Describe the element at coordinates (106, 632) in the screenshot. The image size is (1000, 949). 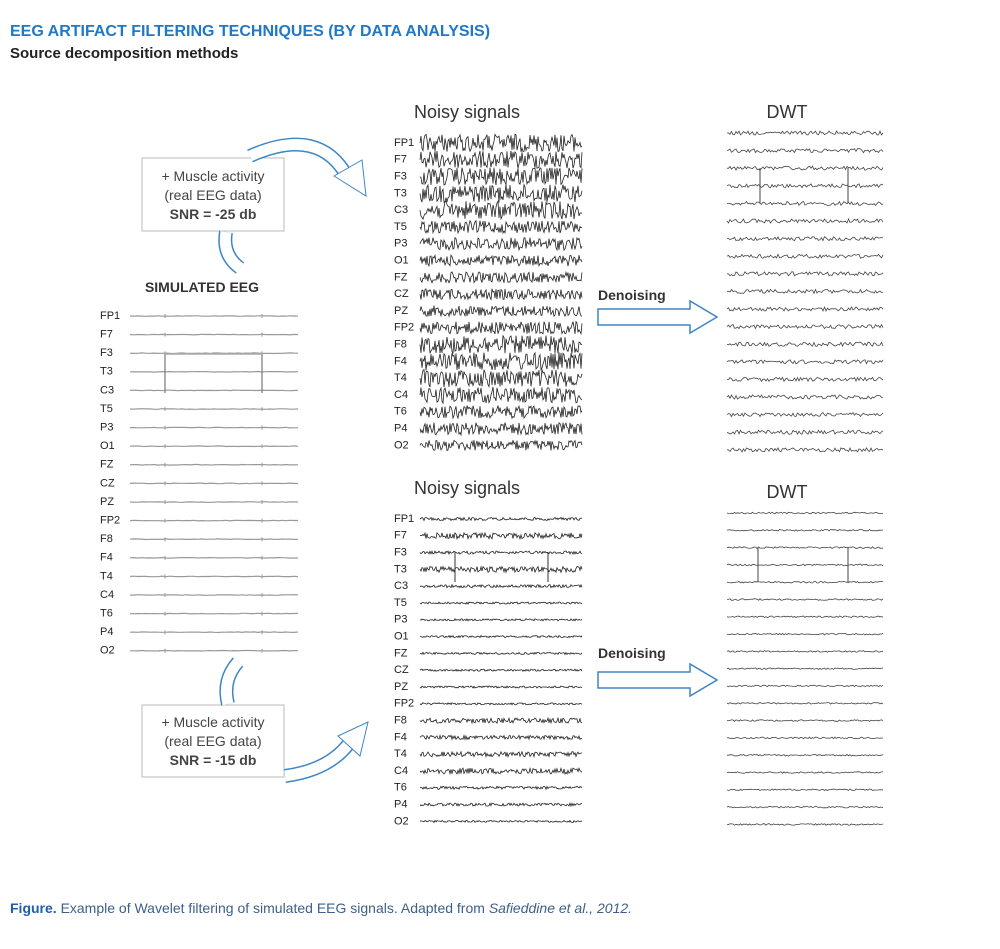
I see `channel-label: P4` at that location.